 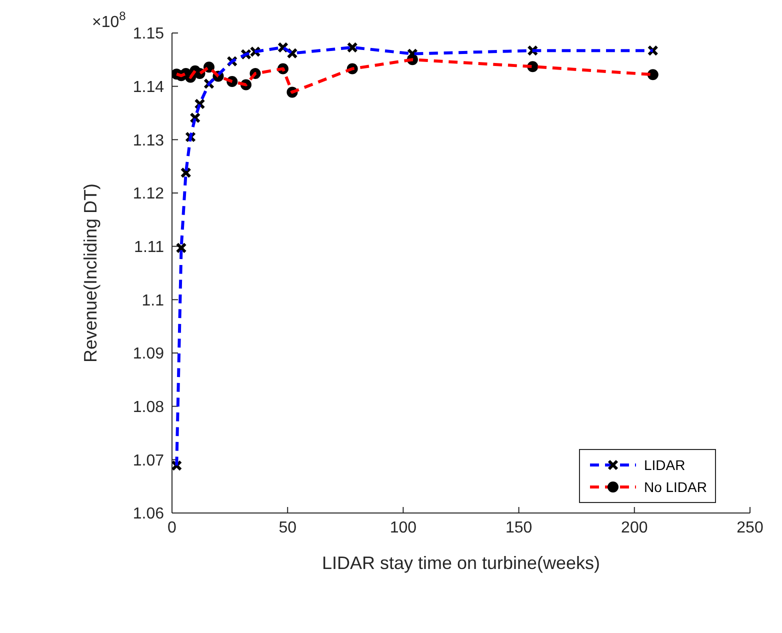 I want to click on x-tick-label: 0, so click(x=172, y=527).